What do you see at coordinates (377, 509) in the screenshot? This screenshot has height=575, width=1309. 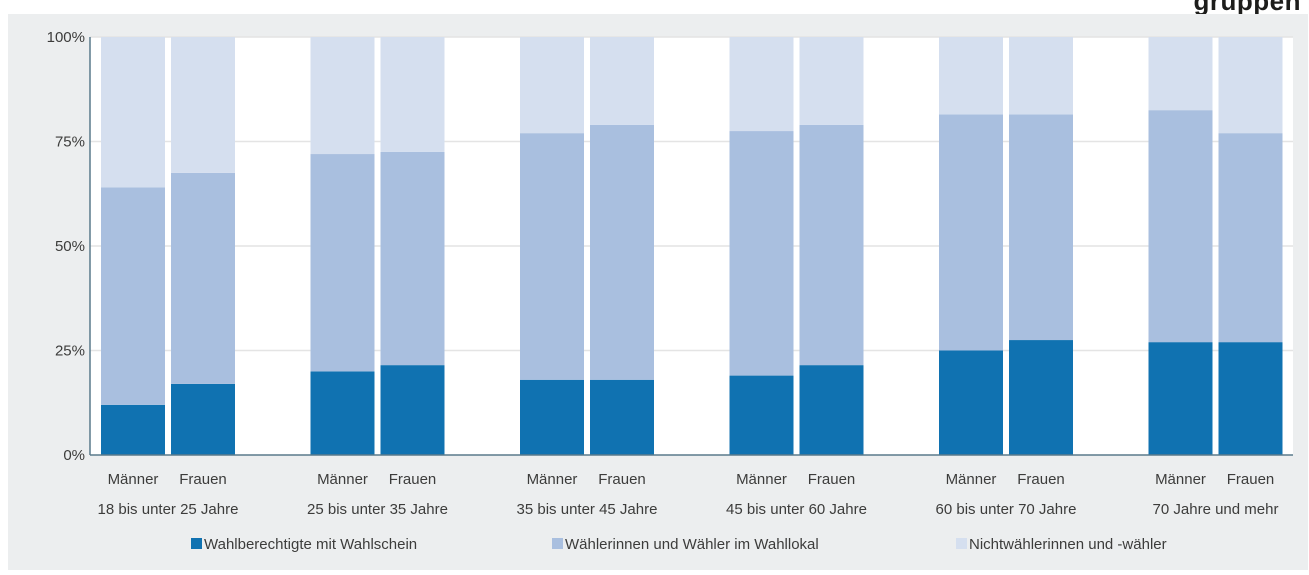 I see `x-group-label: 25 bis unter 35 Jahre` at bounding box center [377, 509].